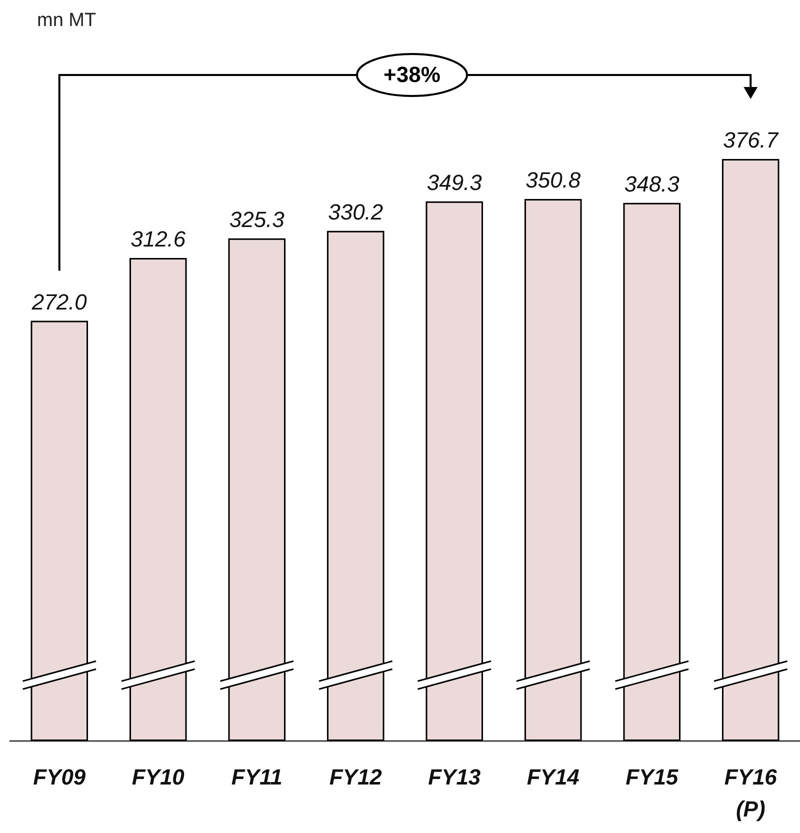 Image resolution: width=800 pixels, height=833 pixels. What do you see at coordinates (66, 21) in the screenshot?
I see `text: mn MT` at bounding box center [66, 21].